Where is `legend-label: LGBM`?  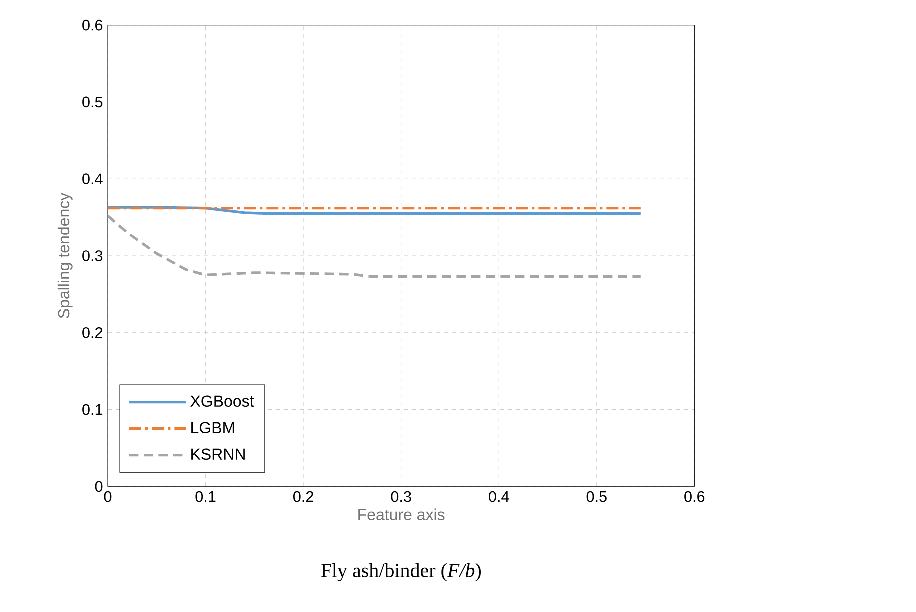 legend-label: LGBM is located at coordinates (213, 428).